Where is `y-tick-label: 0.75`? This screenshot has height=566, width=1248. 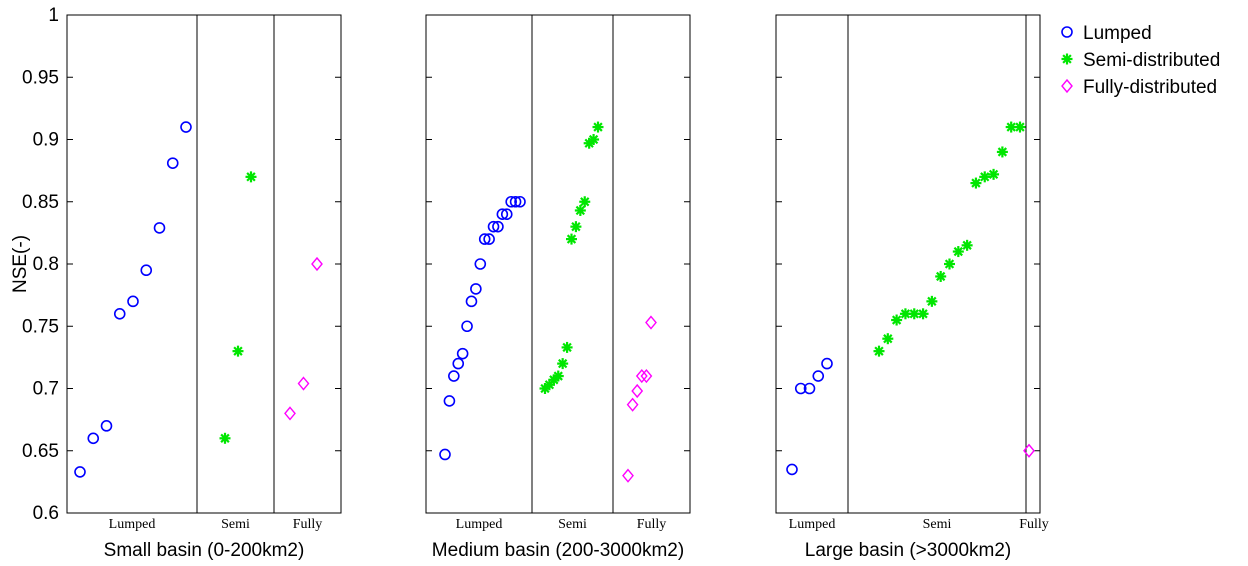
y-tick-label: 0.75 is located at coordinates (40, 326).